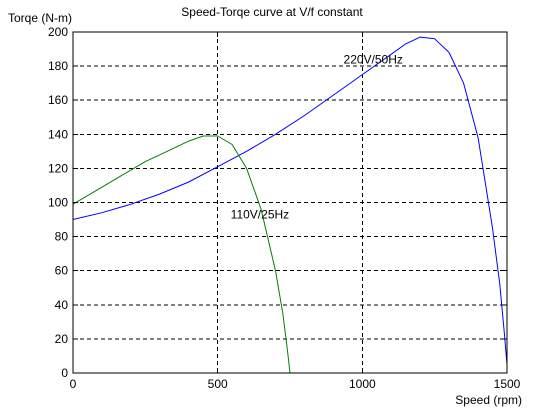 The image size is (560, 420). What do you see at coordinates (62, 339) in the screenshot?
I see `y-tick-label: 20` at bounding box center [62, 339].